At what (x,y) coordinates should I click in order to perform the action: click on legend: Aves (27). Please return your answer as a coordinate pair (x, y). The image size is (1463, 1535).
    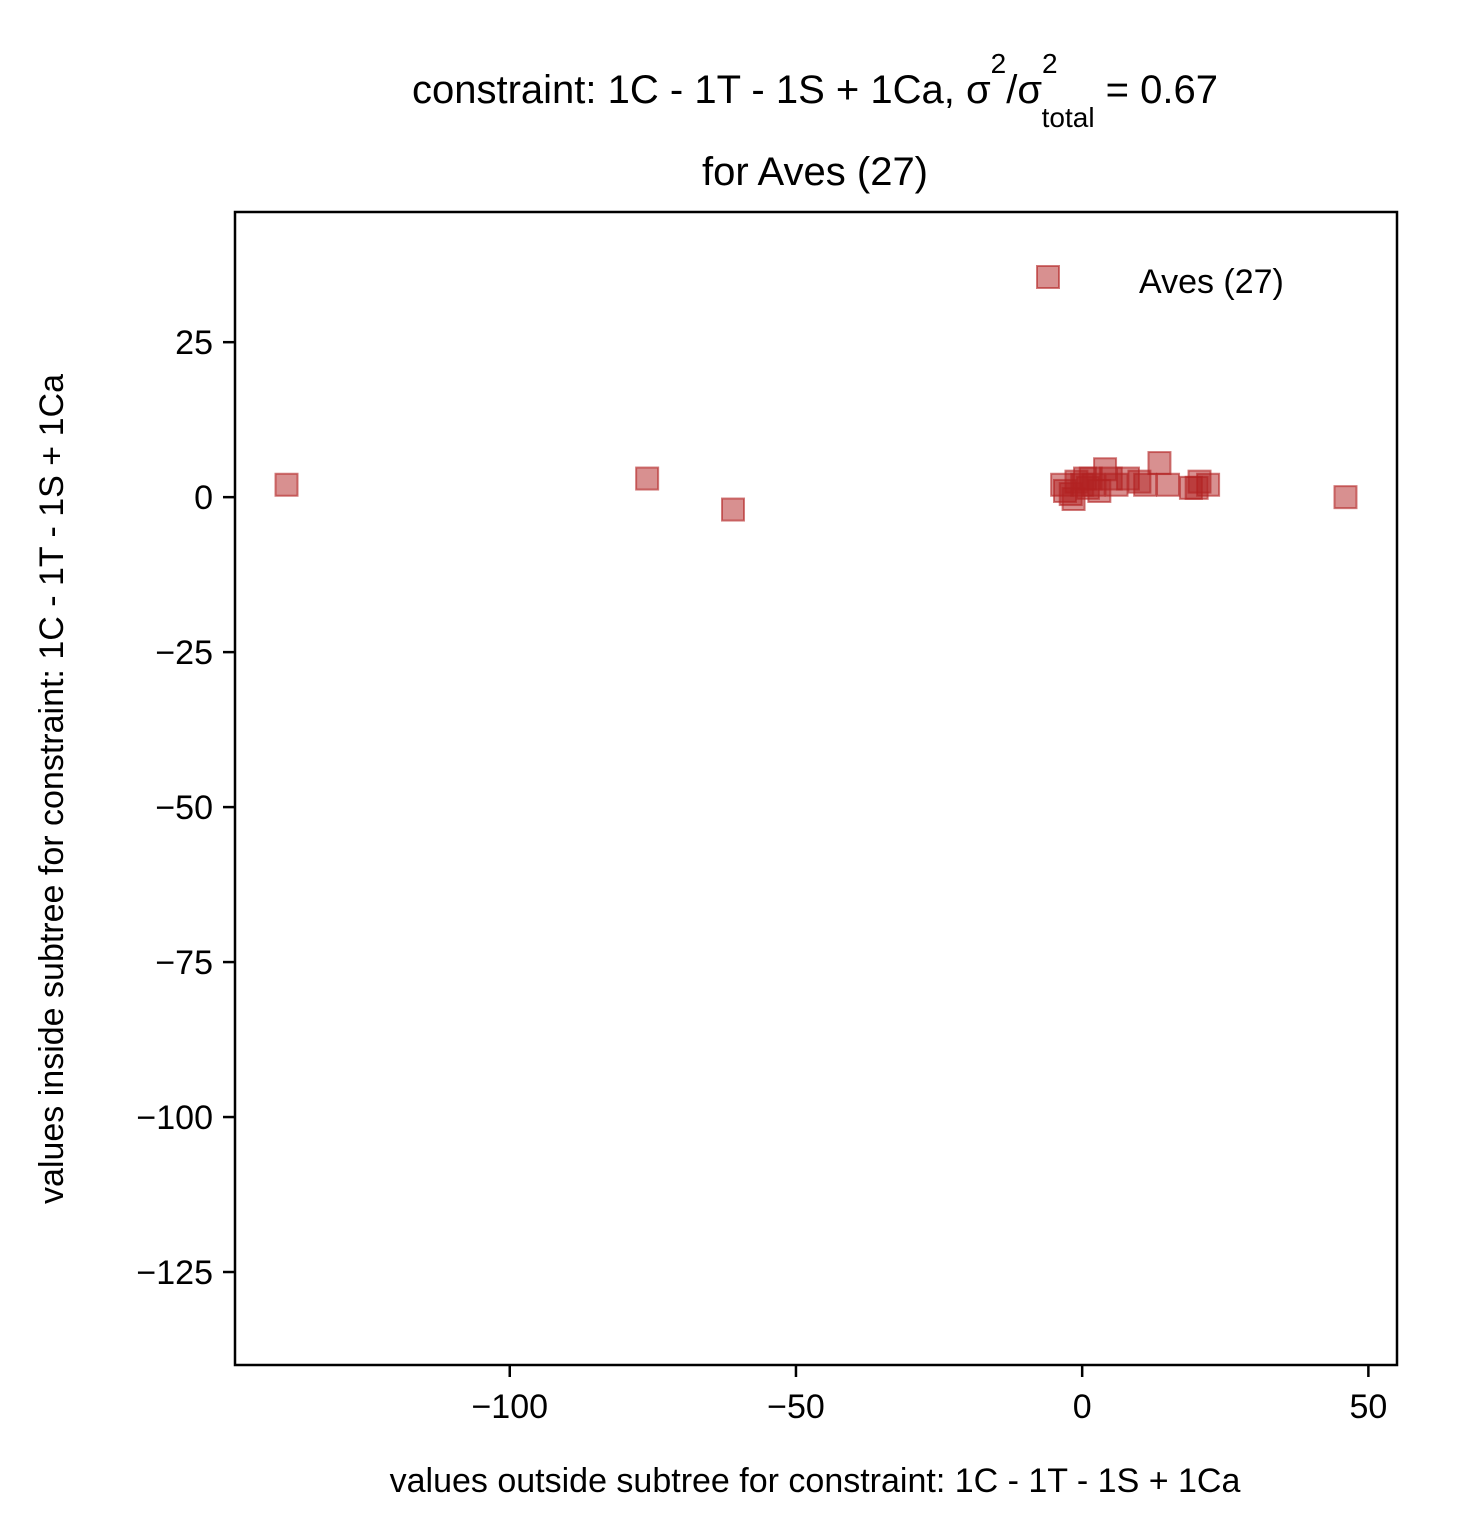
    Looking at the image, I should click on (1160, 282).